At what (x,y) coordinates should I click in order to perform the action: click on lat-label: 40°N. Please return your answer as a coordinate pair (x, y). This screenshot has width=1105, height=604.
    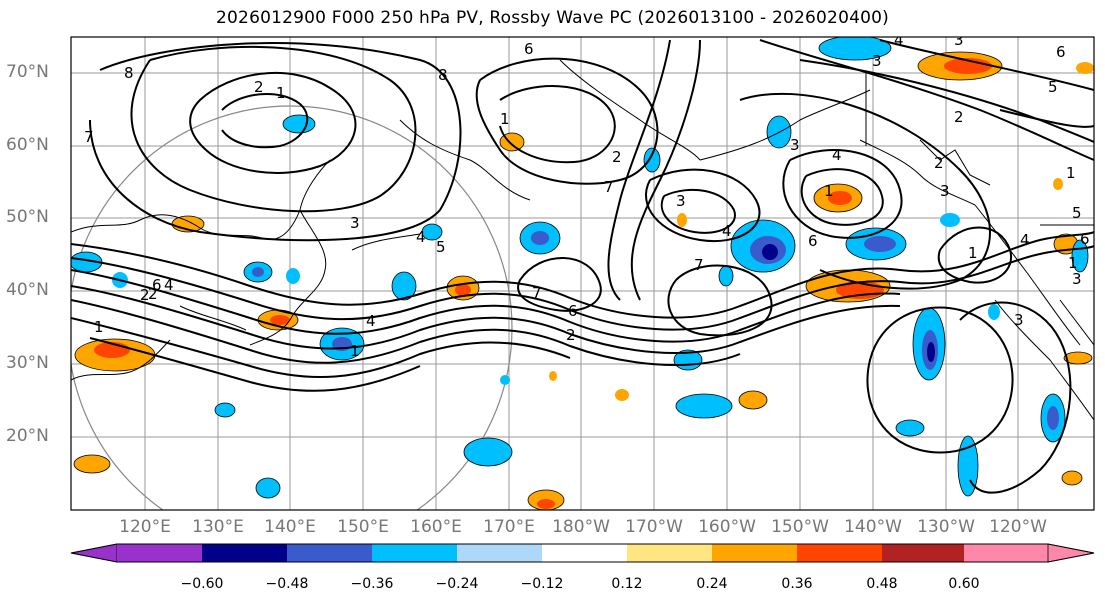
    Looking at the image, I should click on (27, 290).